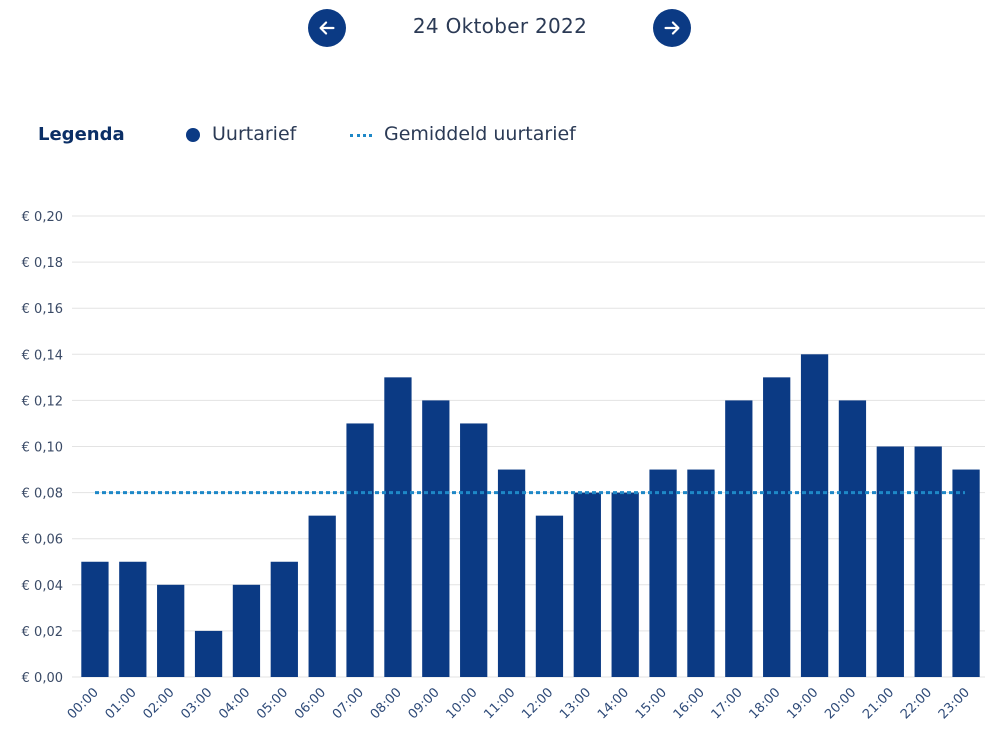 The height and width of the screenshot is (740, 988). What do you see at coordinates (42, 217) in the screenshot?
I see `y-tick-label: € 0,20` at bounding box center [42, 217].